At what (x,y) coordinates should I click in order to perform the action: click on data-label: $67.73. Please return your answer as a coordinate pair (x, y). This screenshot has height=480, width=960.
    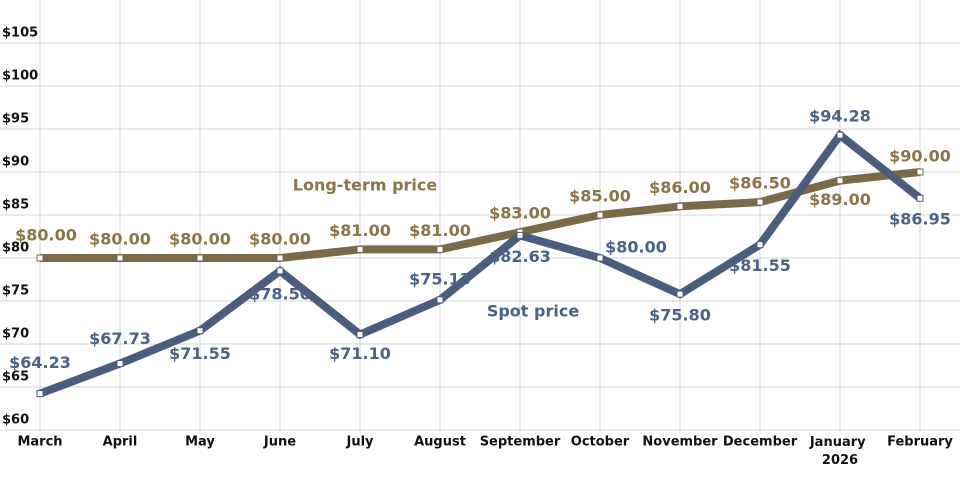
    Looking at the image, I should click on (120, 338).